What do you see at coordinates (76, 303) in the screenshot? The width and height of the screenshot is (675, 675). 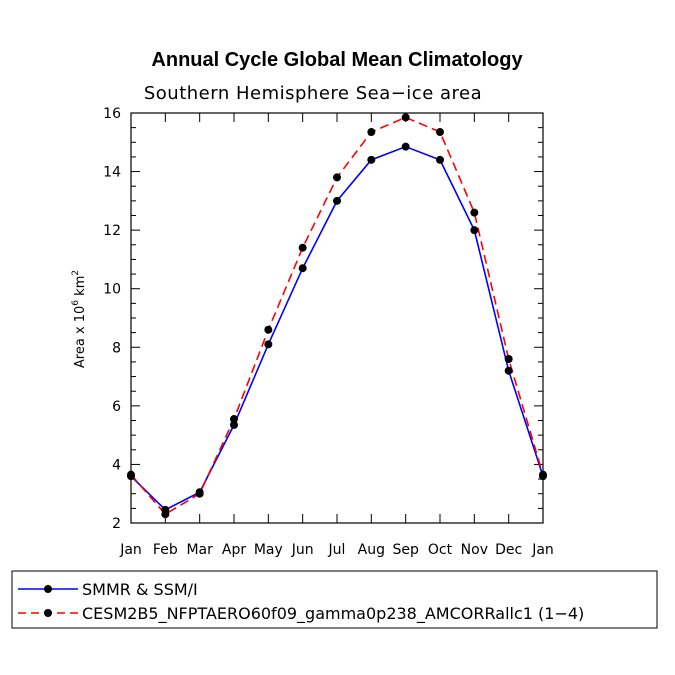 I see `y-axis-label-exponent: 6` at bounding box center [76, 303].